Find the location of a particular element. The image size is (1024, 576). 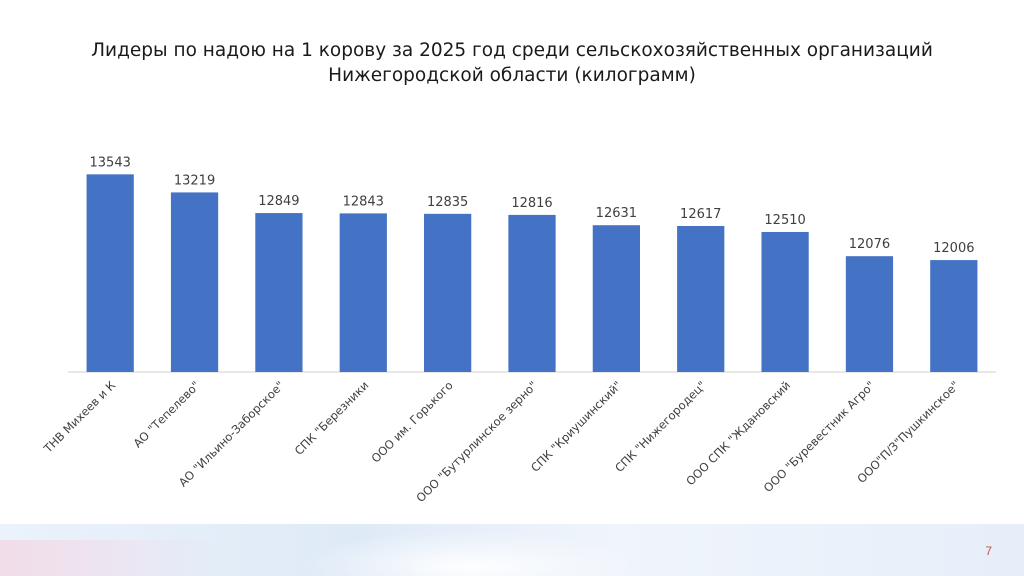

page-number: 7 is located at coordinates (988, 551).